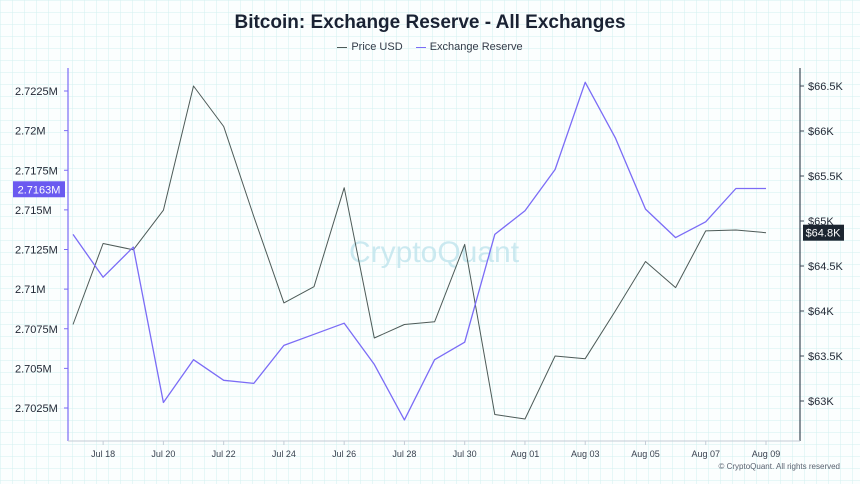 The image size is (860, 484). What do you see at coordinates (36, 171) in the screenshot?
I see `y-left-tick-label: 2.7175M` at bounding box center [36, 171].